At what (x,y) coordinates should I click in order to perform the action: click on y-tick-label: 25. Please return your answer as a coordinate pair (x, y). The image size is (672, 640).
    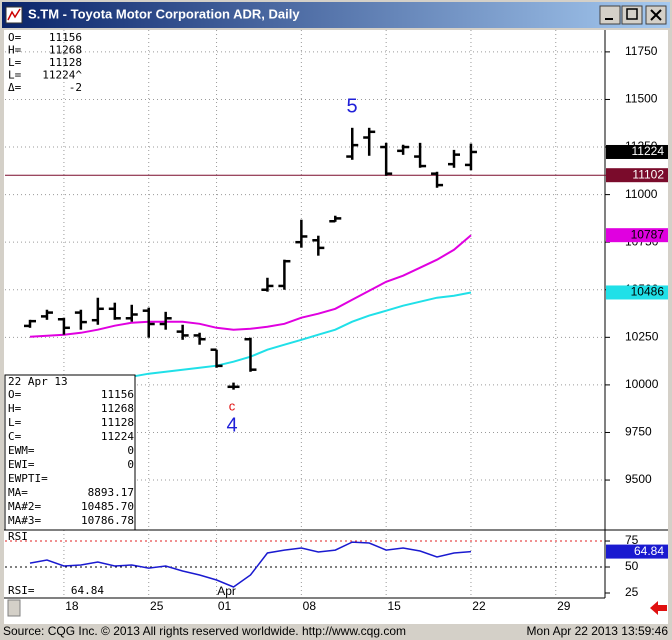
    Looking at the image, I should click on (632, 592).